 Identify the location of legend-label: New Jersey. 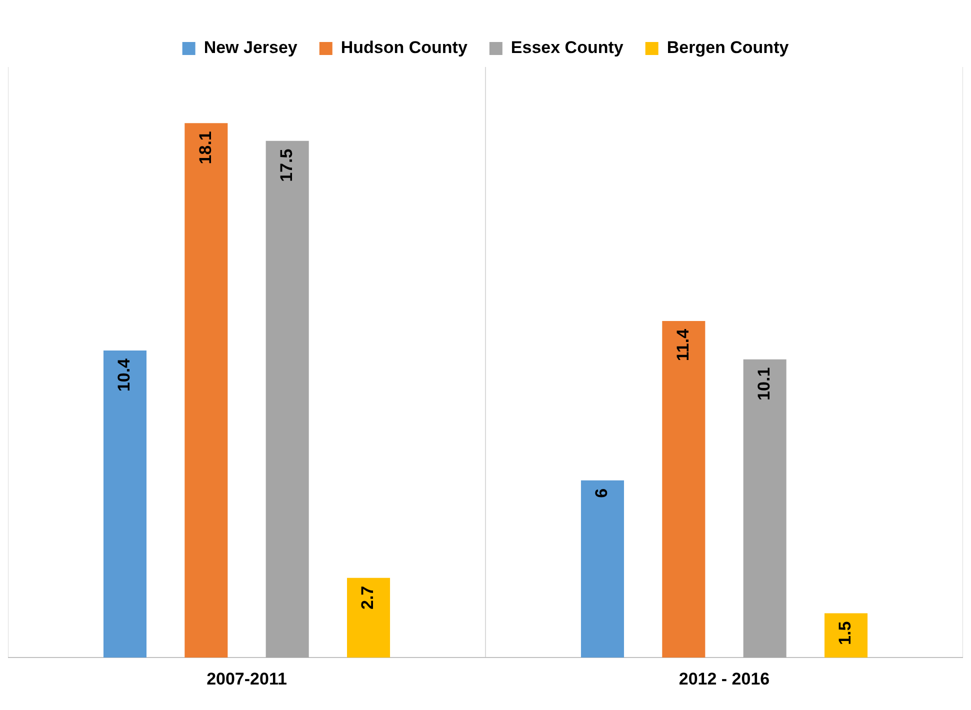
(251, 48).